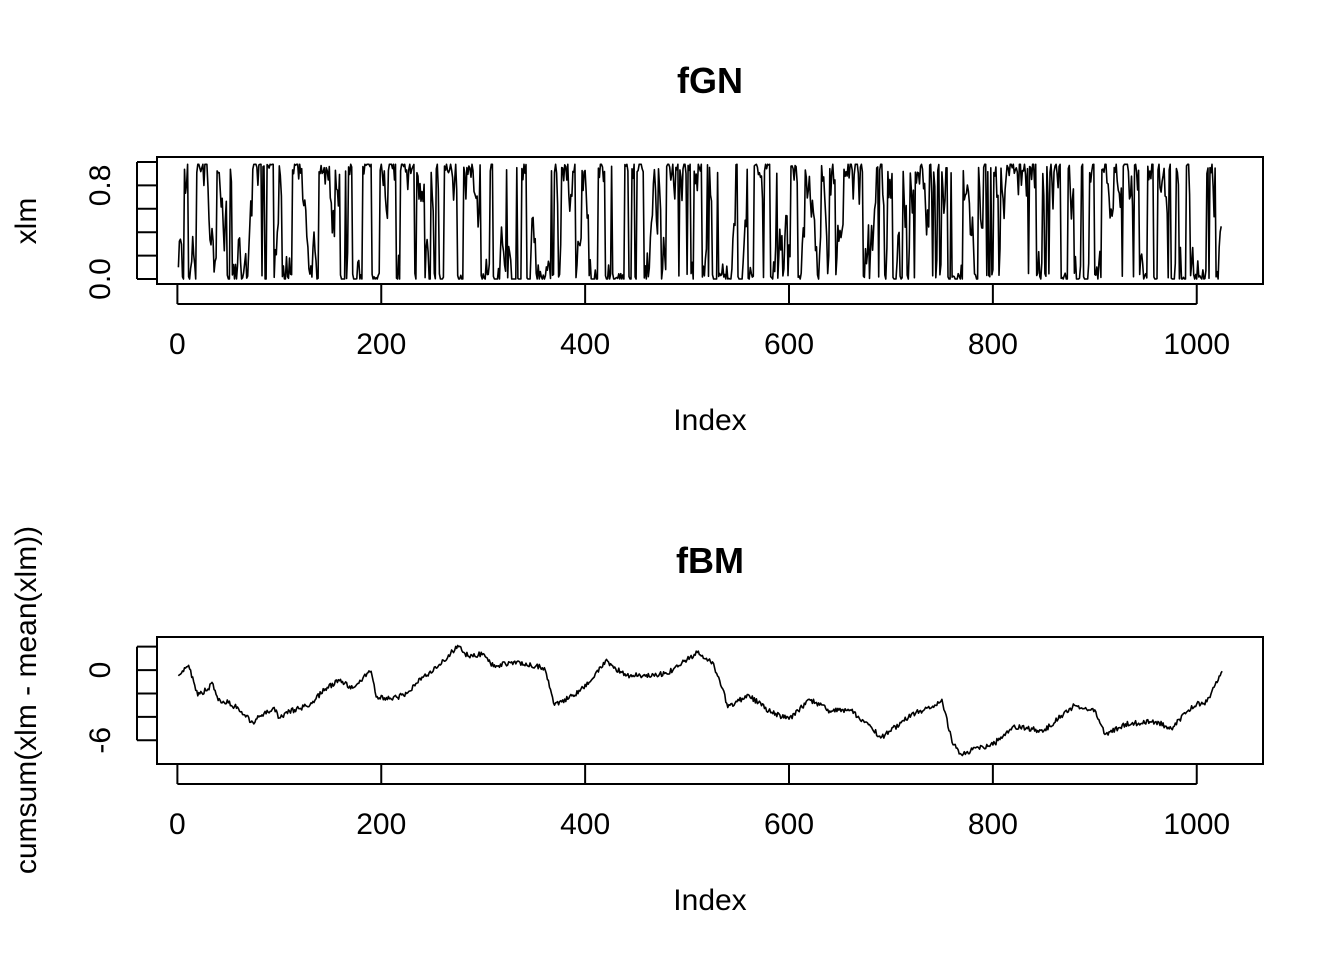 Image resolution: width=1344 pixels, height=960 pixels. I want to click on series-line-fgn, so click(699, 221).